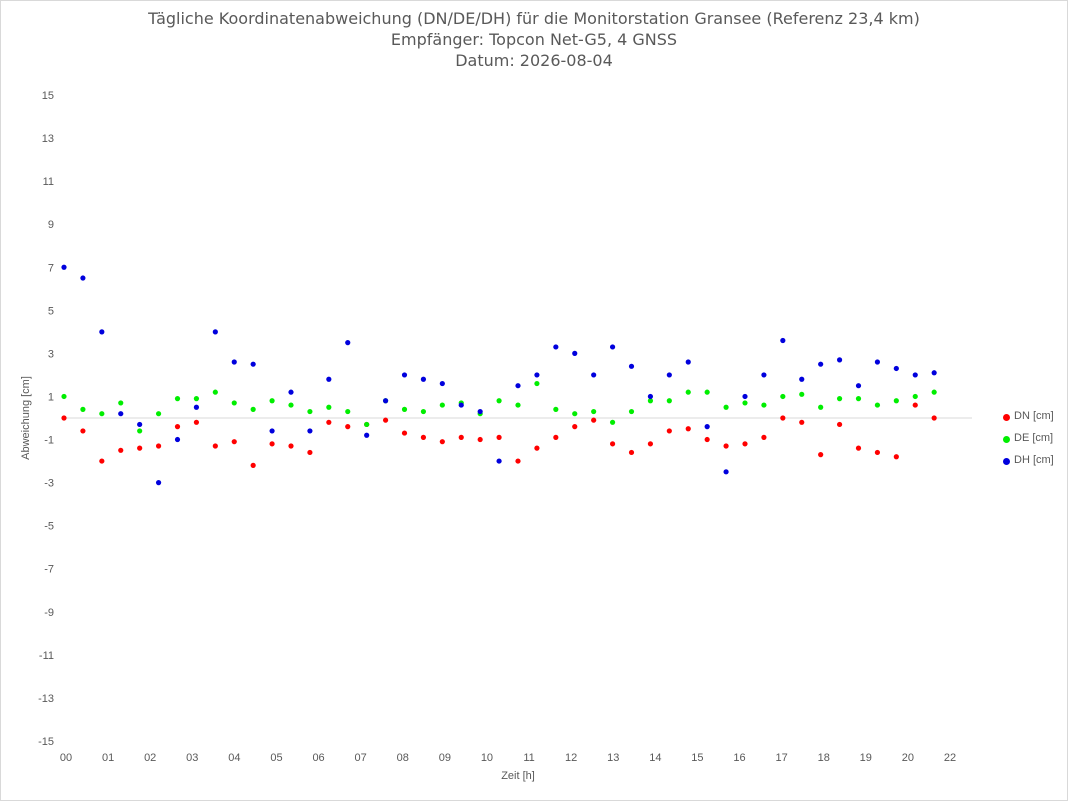  I want to click on x-tick-label: 09, so click(445, 758).